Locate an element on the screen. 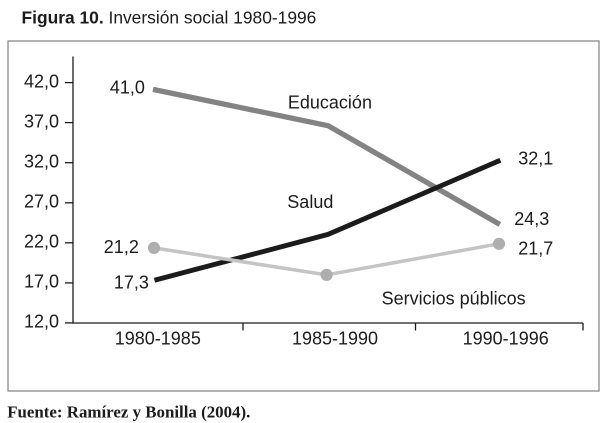  svg-text: Educación is located at coordinates (330, 103).